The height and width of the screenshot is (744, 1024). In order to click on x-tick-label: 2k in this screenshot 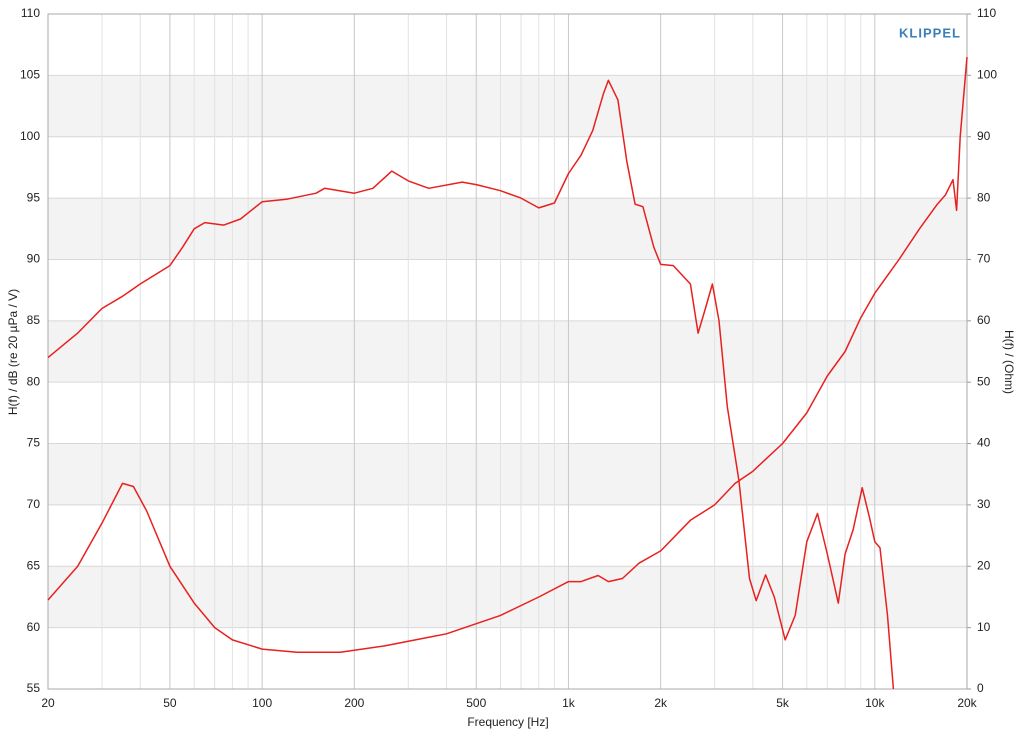, I will do `click(661, 703)`.